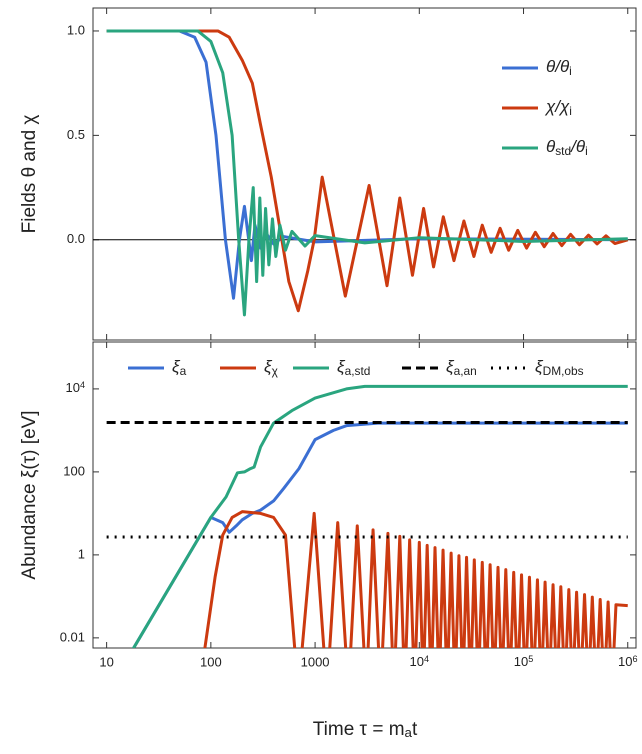 This screenshot has height=754, width=642. I want to click on x-tick-label: 10⁵, so click(524, 662).